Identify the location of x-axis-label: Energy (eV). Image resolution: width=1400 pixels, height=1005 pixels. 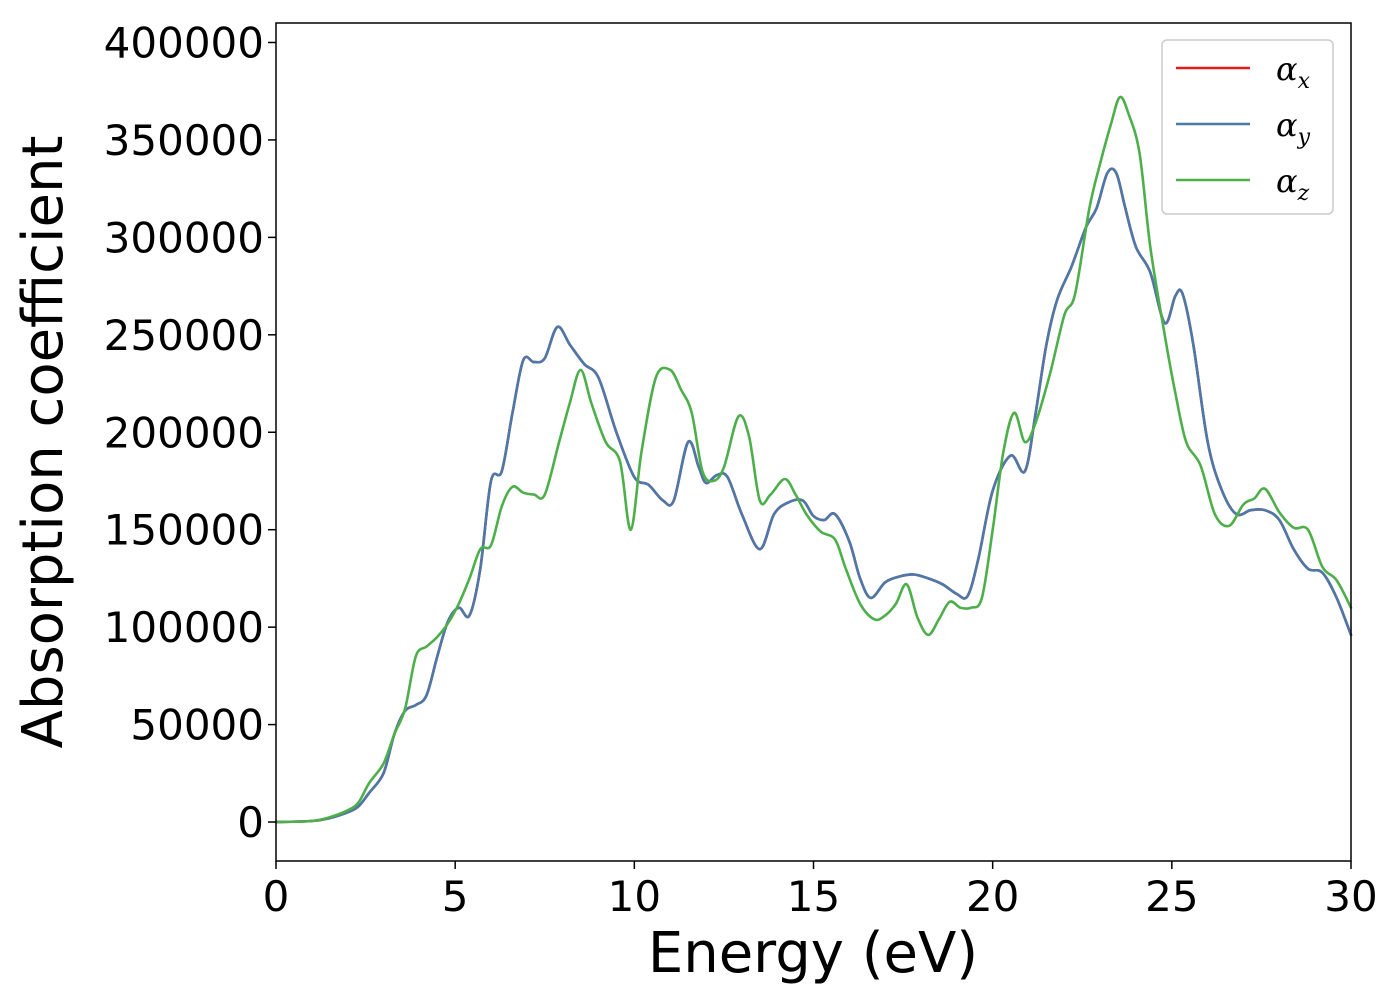
(813, 953).